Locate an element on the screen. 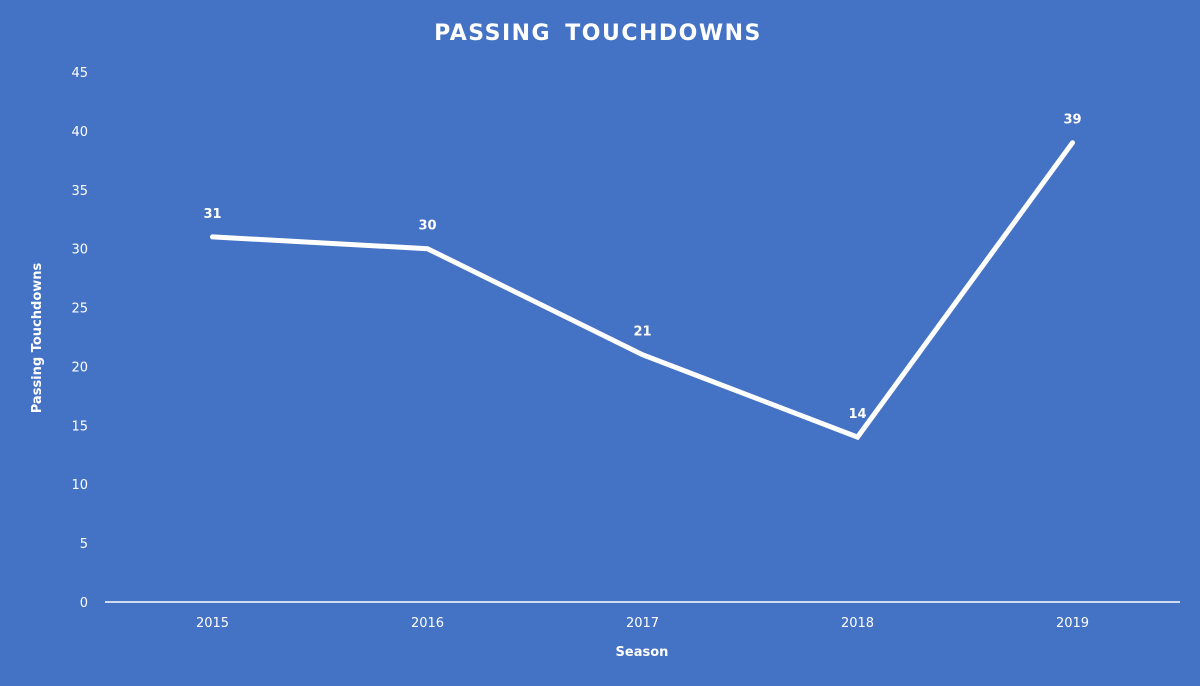 The width and height of the screenshot is (1200, 686). data-label-3: 14 is located at coordinates (857, 414).